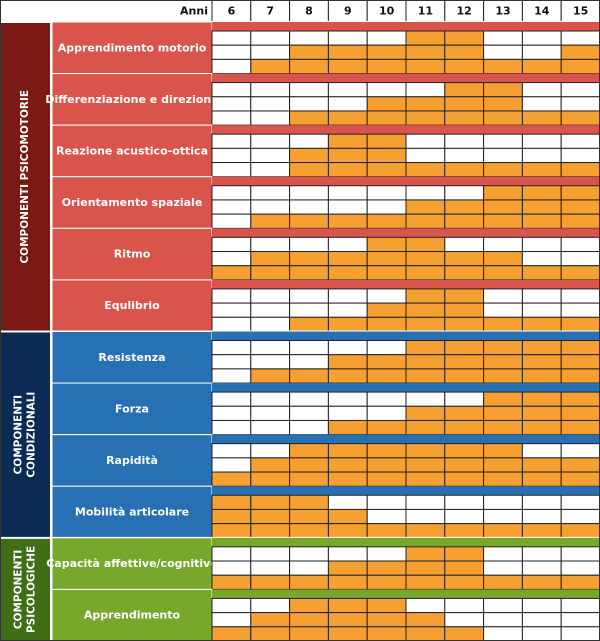 This screenshot has height=641, width=600. I want to click on row-color-bar, so click(406, 26).